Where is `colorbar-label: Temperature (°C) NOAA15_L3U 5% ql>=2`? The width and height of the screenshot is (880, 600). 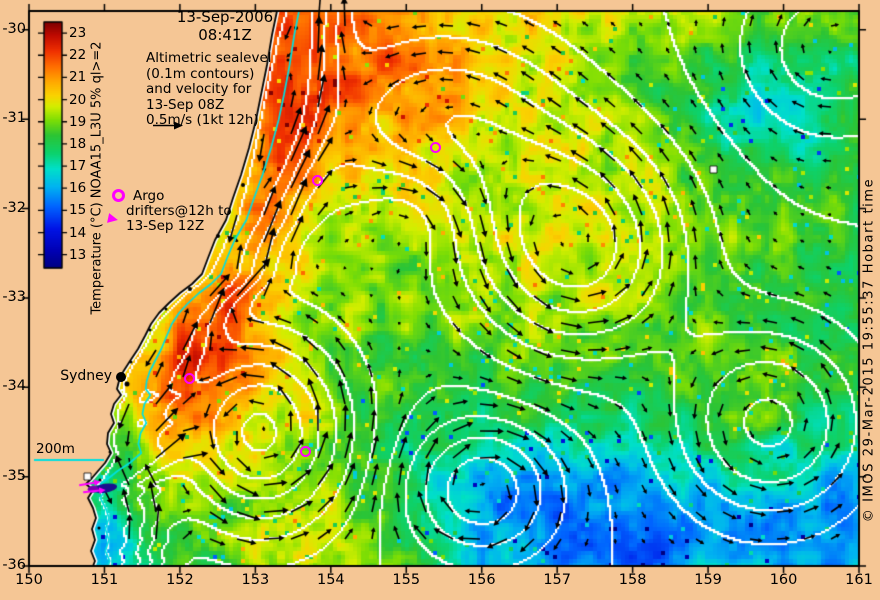
colorbar-label: Temperature (°C) NOAA15_L3U 5% ql>=2 is located at coordinates (97, 178).